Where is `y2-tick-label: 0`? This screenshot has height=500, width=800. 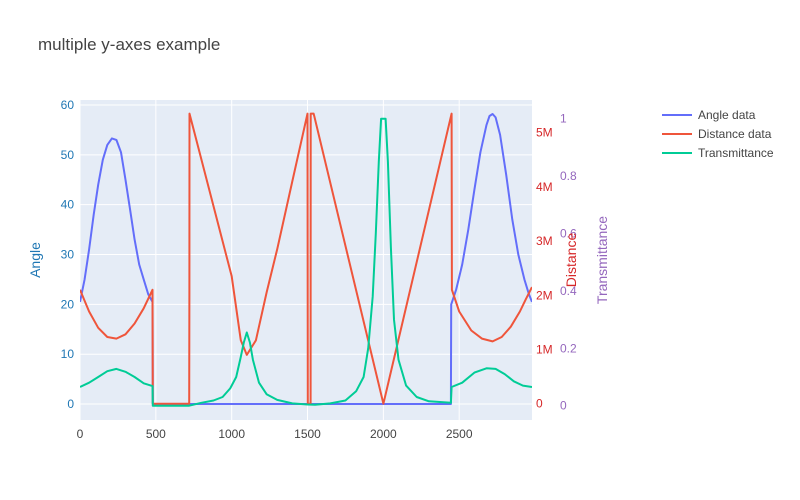 y2-tick-label: 0 is located at coordinates (539, 404).